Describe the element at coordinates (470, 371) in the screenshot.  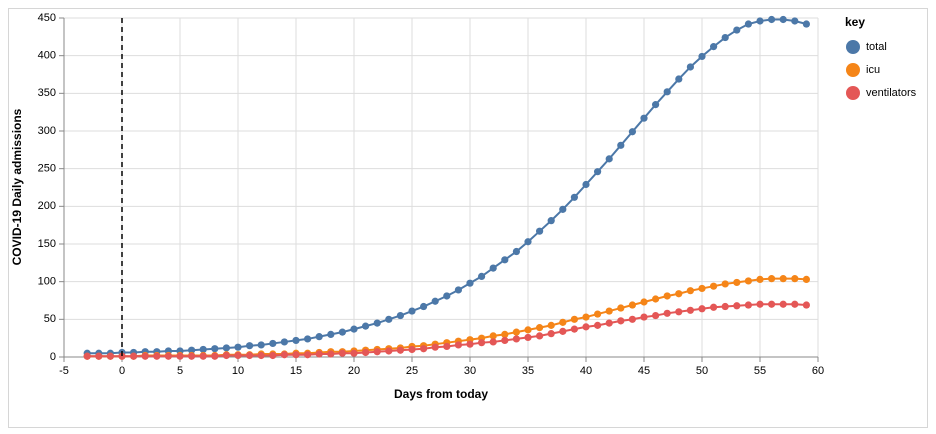
I see `x-tick-label: 30` at that location.